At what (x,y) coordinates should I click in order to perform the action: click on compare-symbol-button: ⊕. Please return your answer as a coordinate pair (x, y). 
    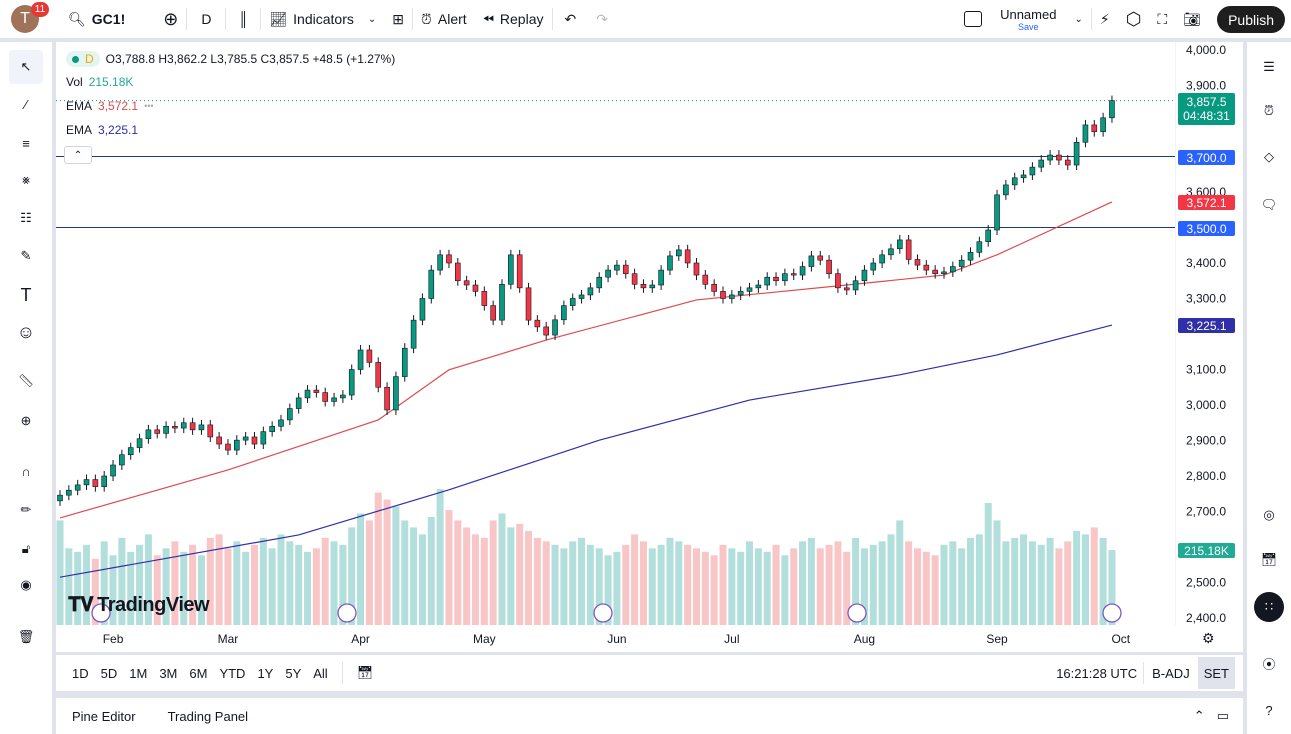
    Looking at the image, I should click on (170, 19).